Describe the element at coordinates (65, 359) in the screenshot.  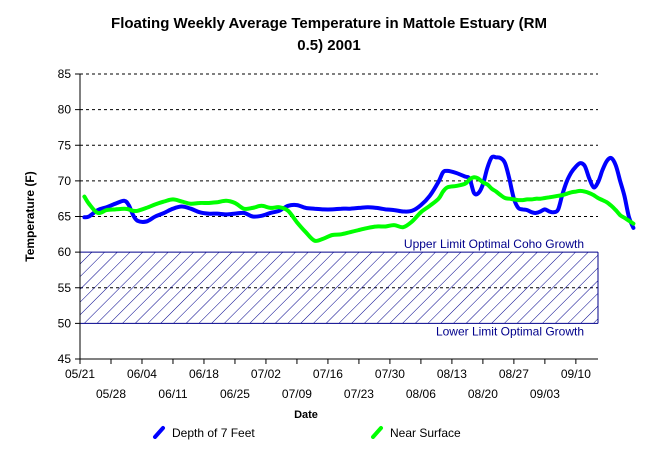
I see `y-tick-label: 45` at that location.